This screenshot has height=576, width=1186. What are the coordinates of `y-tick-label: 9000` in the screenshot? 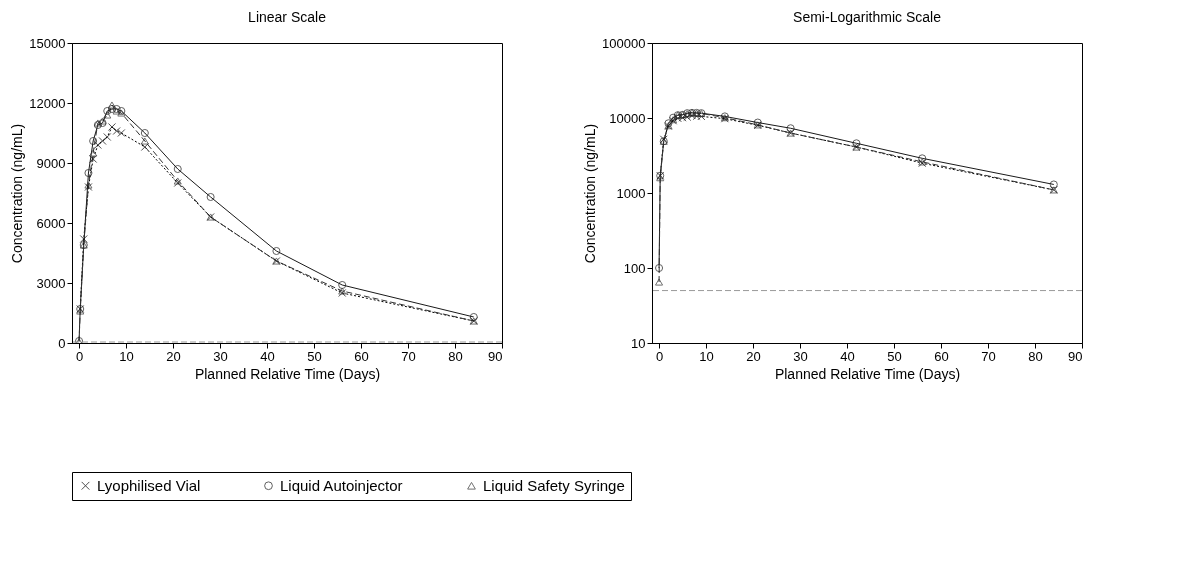 It's located at (51, 163).